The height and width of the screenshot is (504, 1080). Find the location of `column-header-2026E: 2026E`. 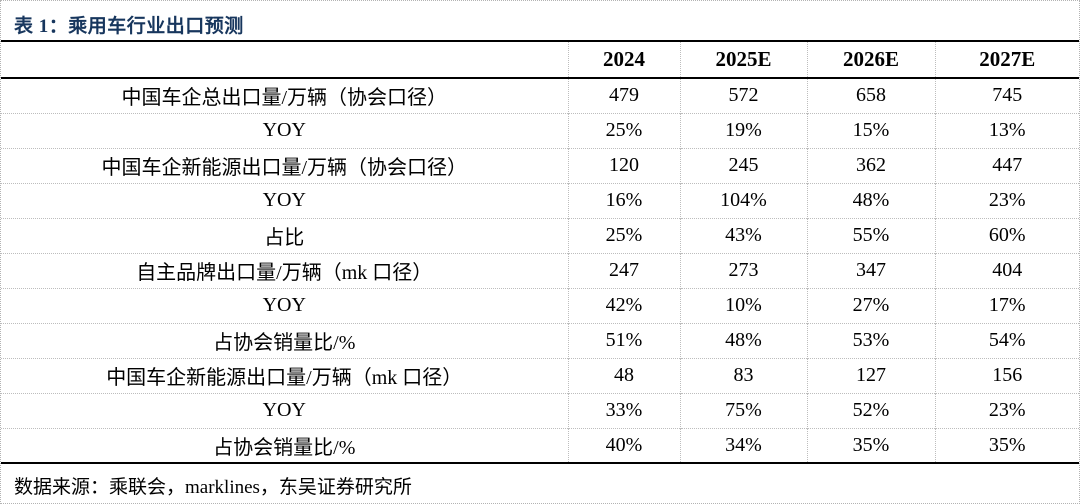

column-header-2026E: 2026E is located at coordinates (870, 60).